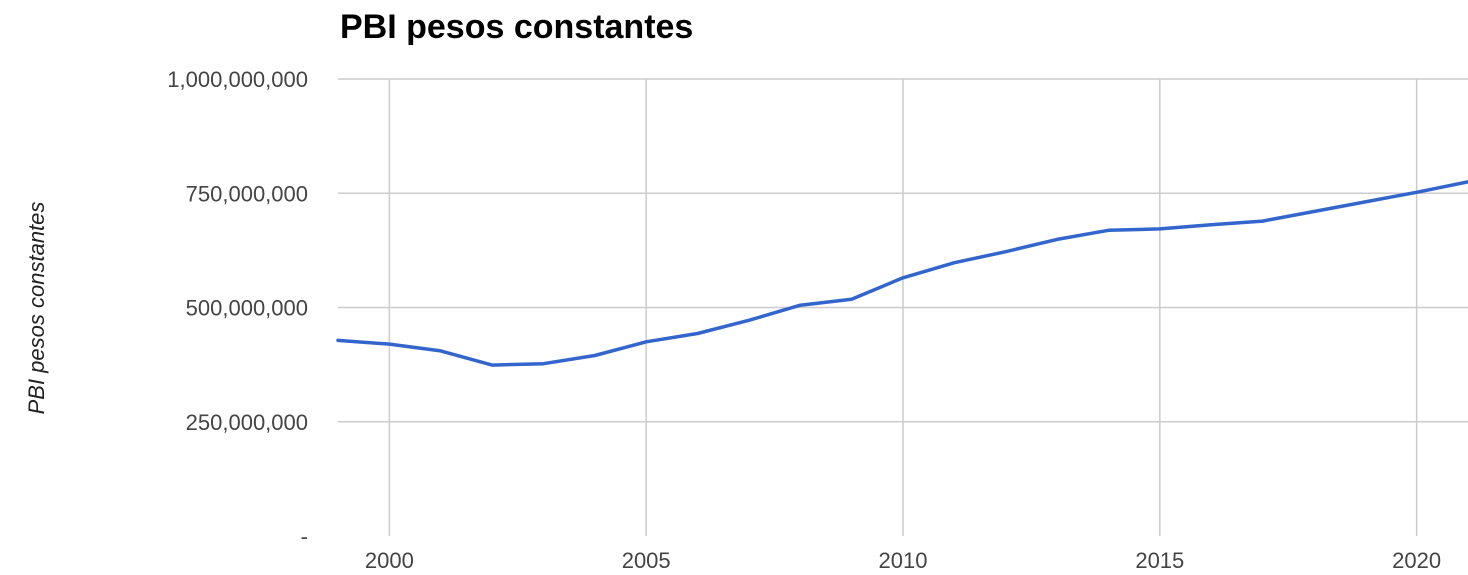 The height and width of the screenshot is (575, 1468). I want to click on x-tick-label: 2020, so click(1416, 560).